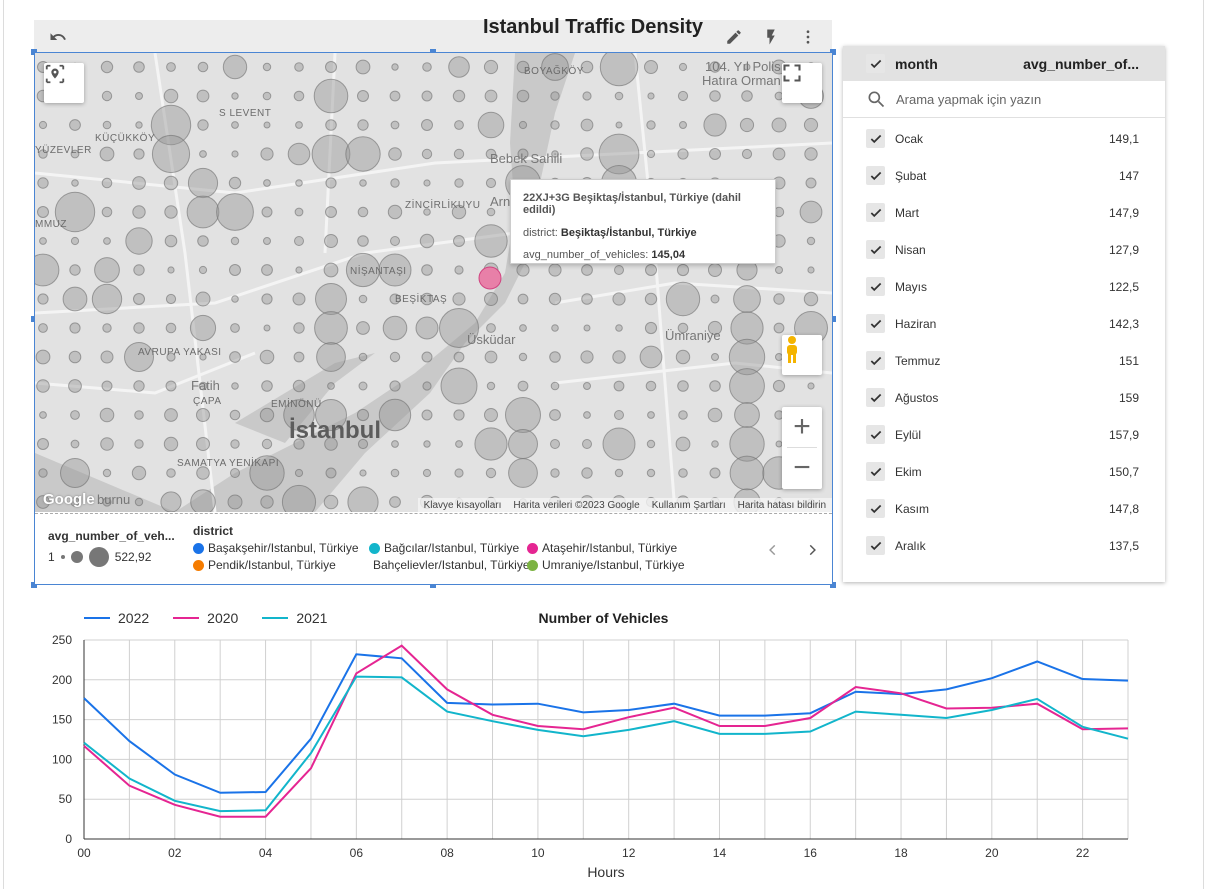 This screenshot has width=1207, height=889. I want to click on chart-legend-item: 2021, so click(294, 618).